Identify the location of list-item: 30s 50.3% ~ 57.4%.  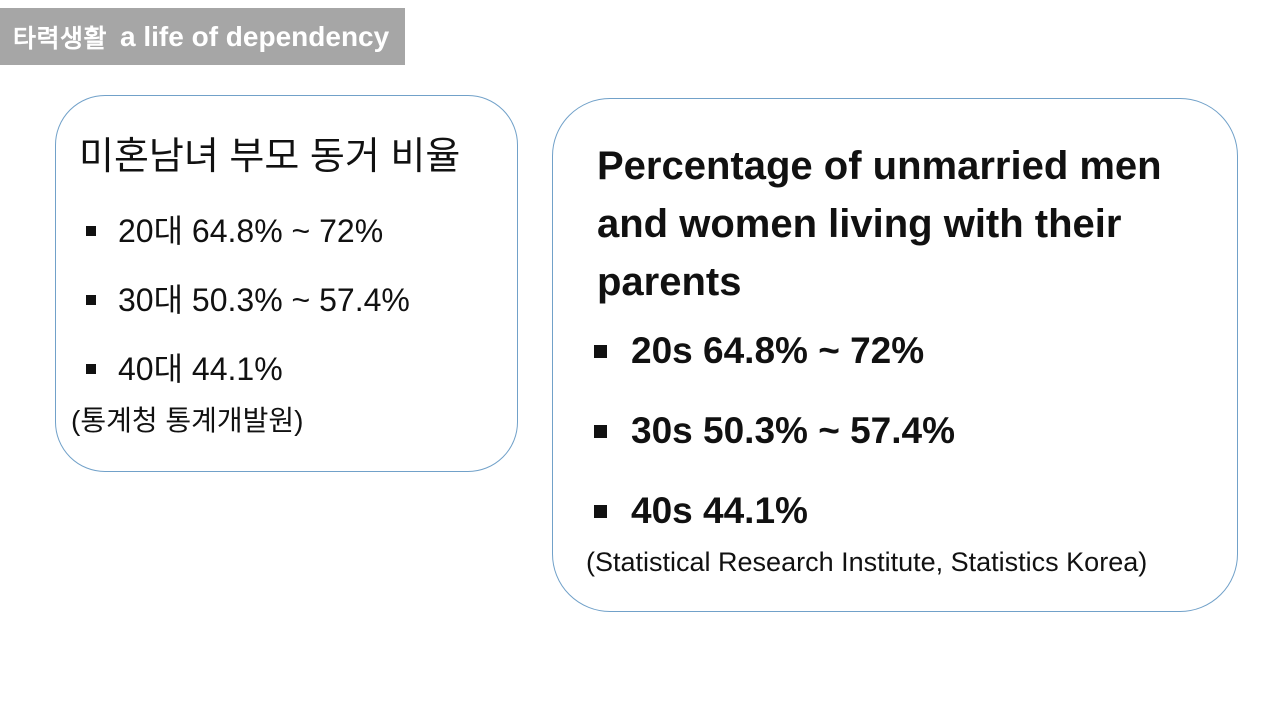
(774, 431).